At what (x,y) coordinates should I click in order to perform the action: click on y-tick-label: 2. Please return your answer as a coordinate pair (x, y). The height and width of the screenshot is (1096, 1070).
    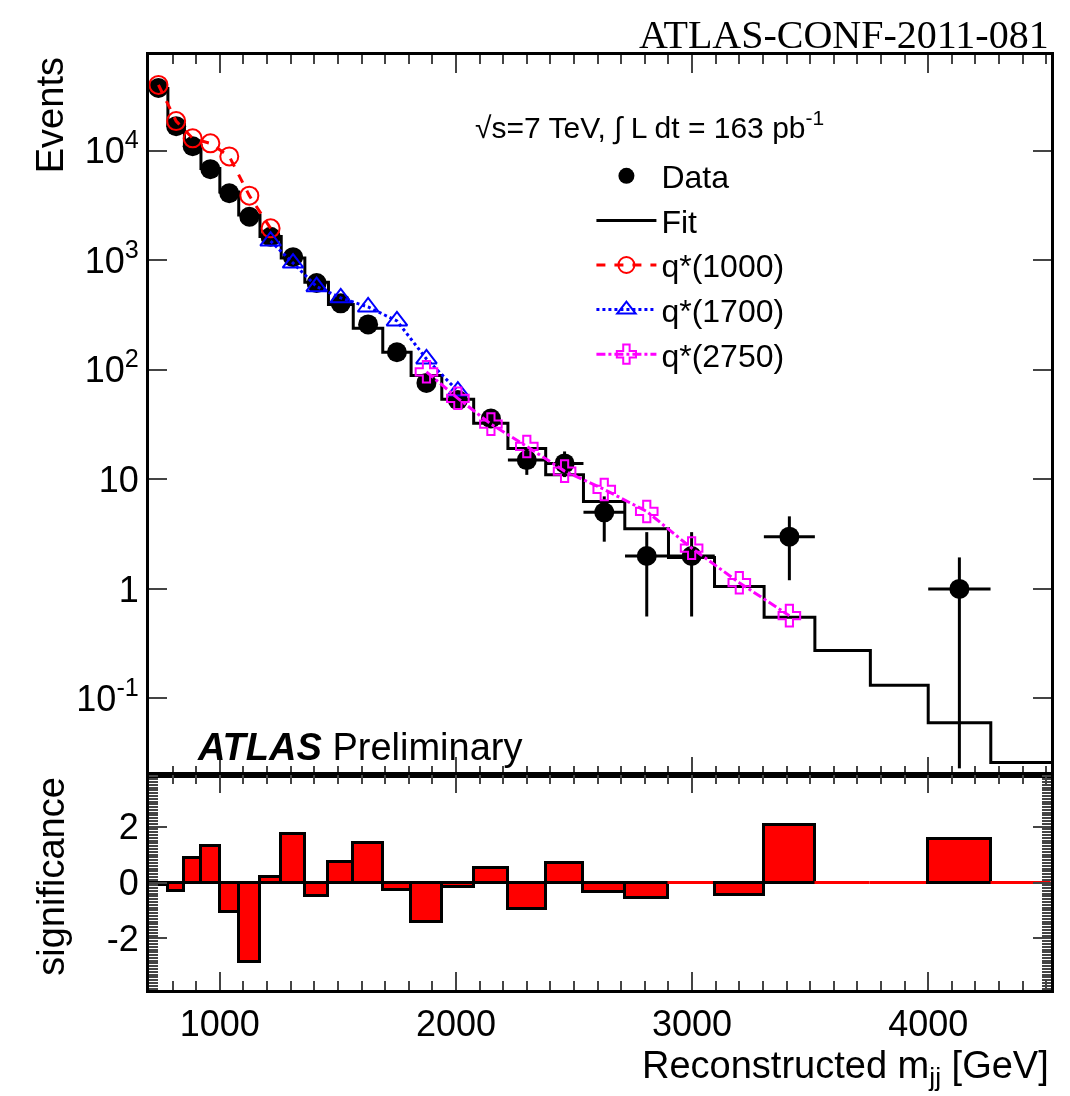
    Looking at the image, I should click on (128, 827).